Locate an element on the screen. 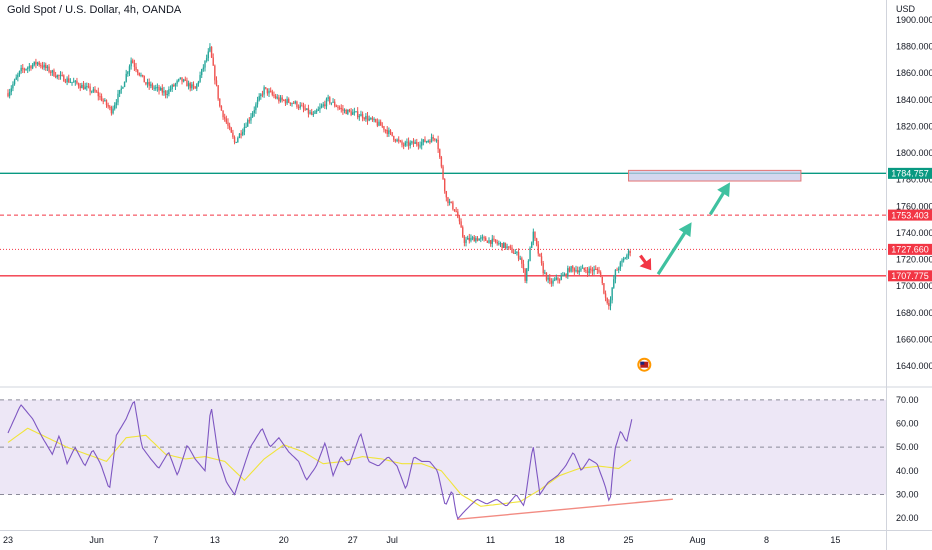 This screenshot has width=932, height=550. rsi-line is located at coordinates (320, 460).